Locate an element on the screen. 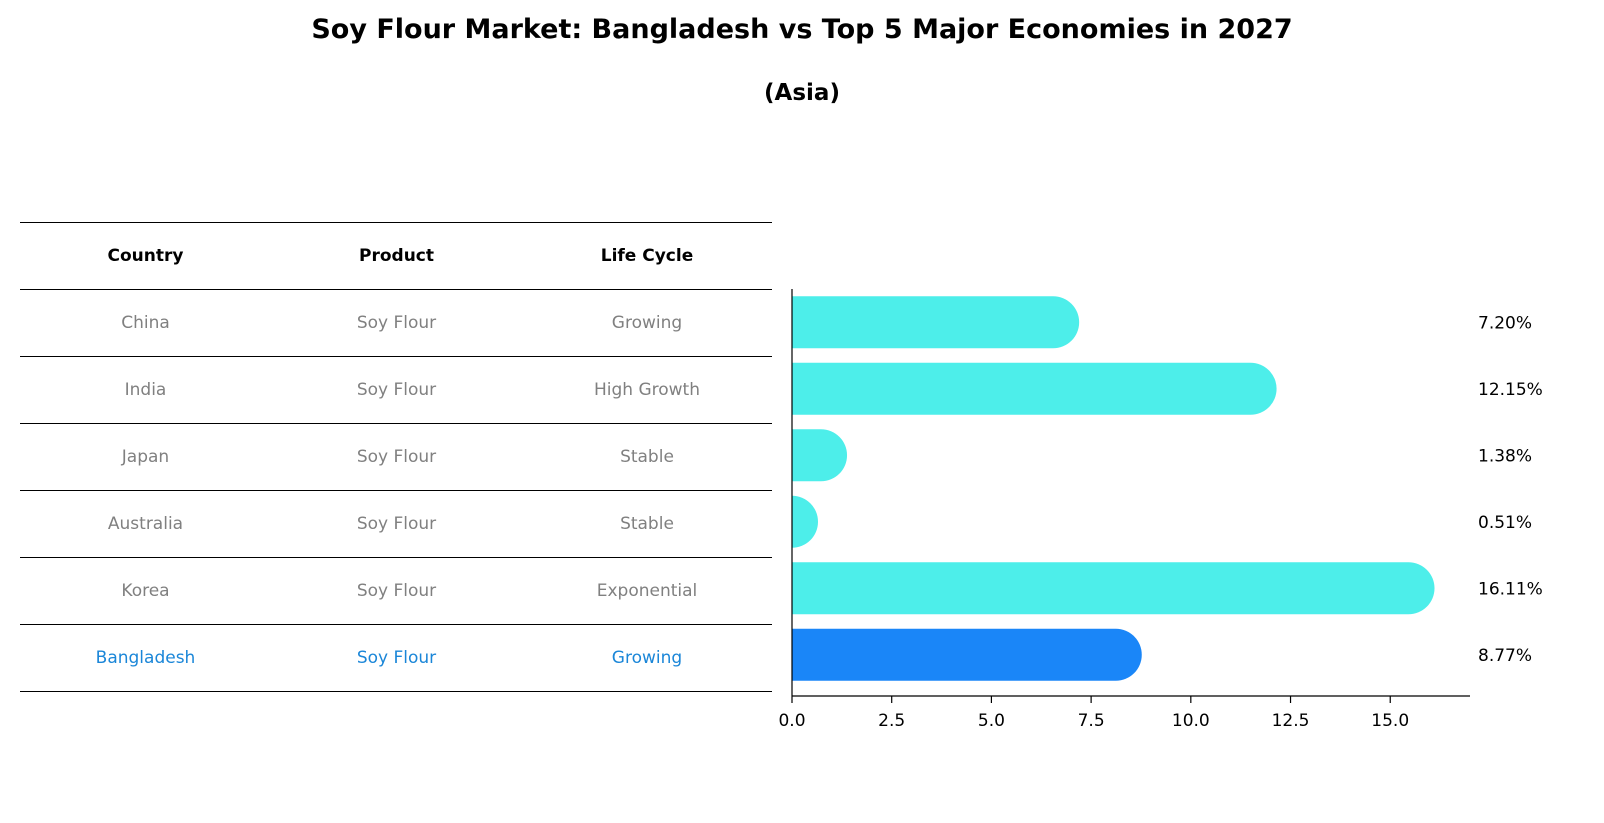  bar-value-label: 8.77% is located at coordinates (1505, 656).